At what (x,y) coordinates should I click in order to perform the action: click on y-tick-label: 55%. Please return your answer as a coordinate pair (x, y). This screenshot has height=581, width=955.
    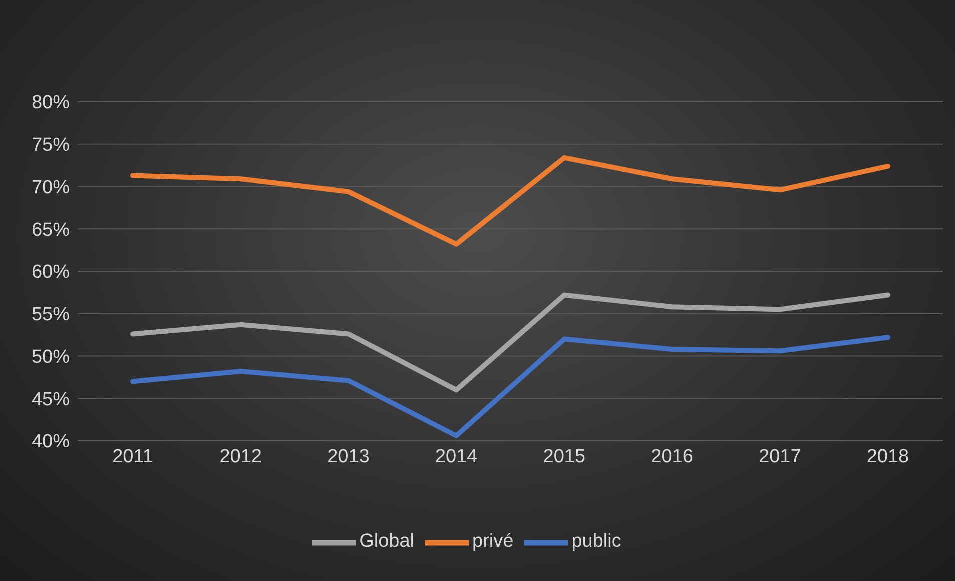
    Looking at the image, I should click on (51, 315).